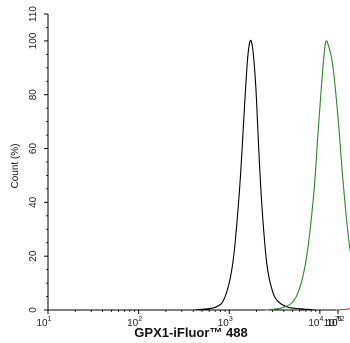 The image size is (350, 343). Describe the element at coordinates (225, 322) in the screenshot. I see `x-tick-label: 10³` at that location.